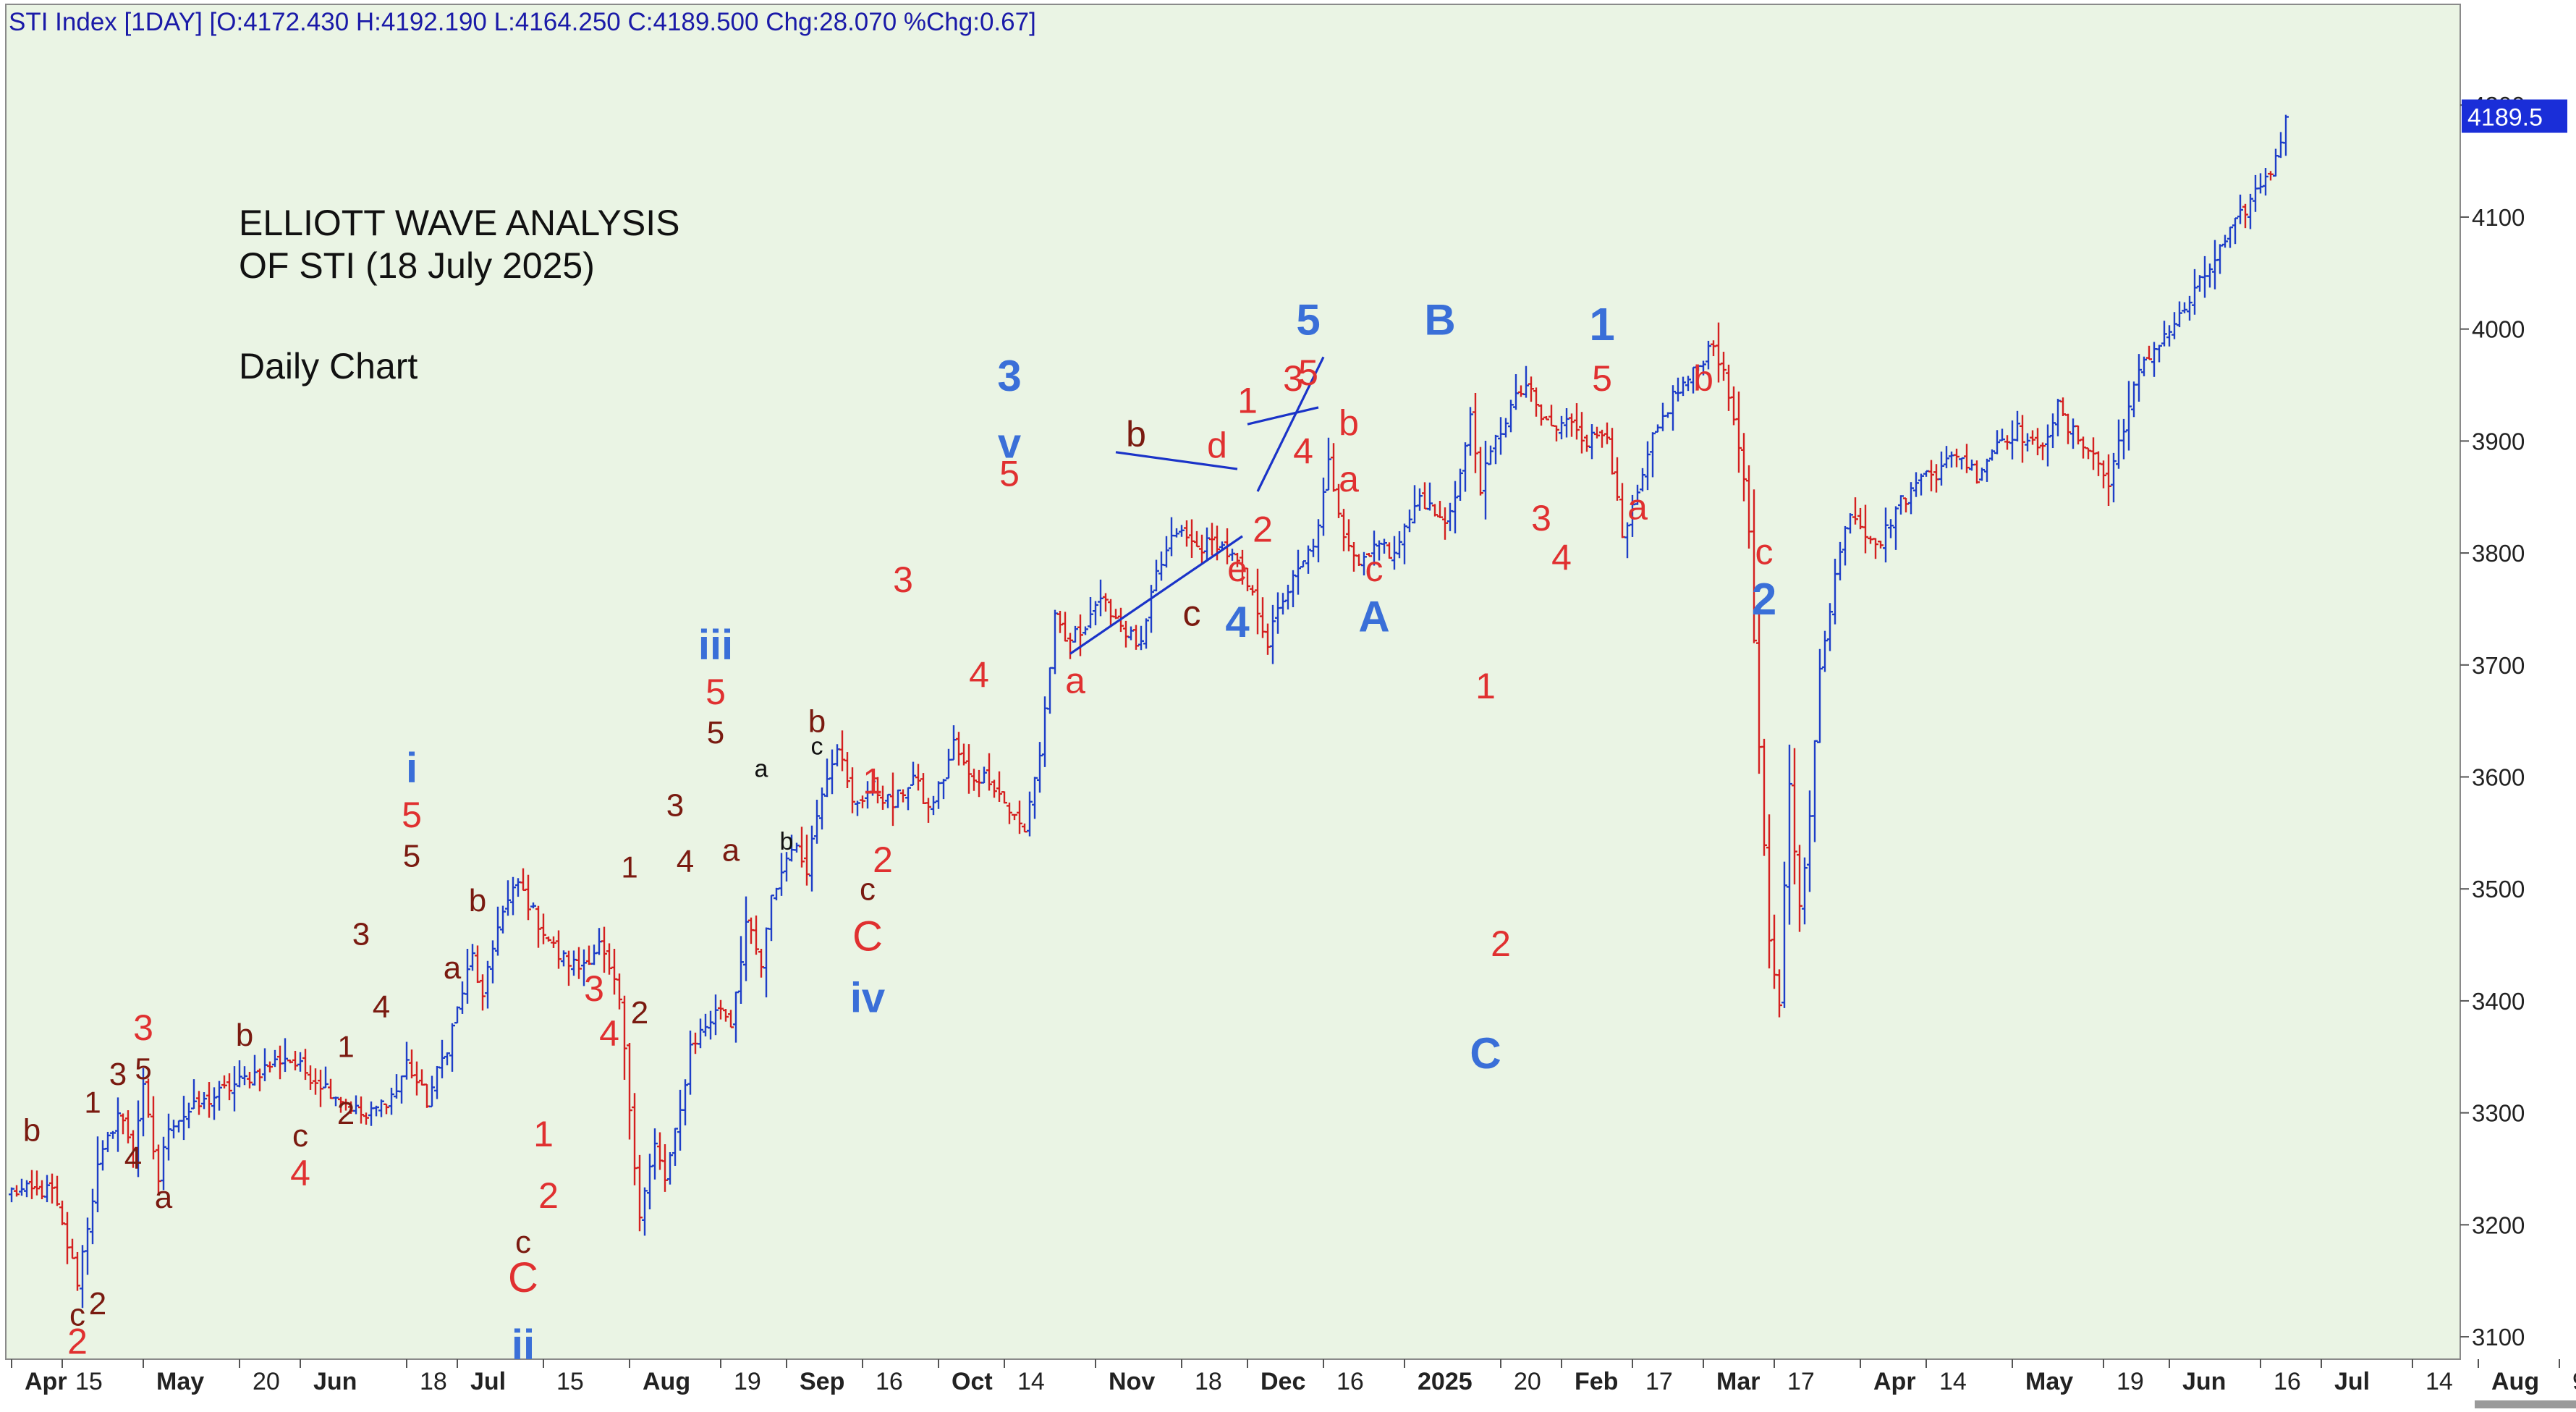 This screenshot has width=2576, height=1412. What do you see at coordinates (1527, 1381) in the screenshot?
I see `time-tick-label: 20` at bounding box center [1527, 1381].